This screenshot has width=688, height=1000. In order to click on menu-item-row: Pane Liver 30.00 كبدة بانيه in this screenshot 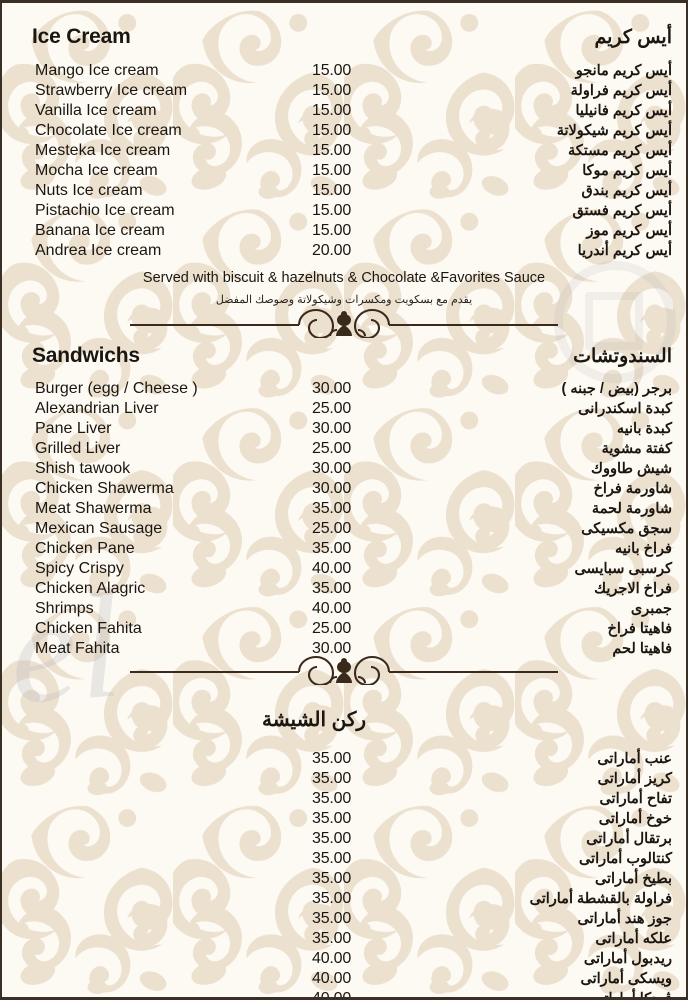, I will do `click(344, 429)`.